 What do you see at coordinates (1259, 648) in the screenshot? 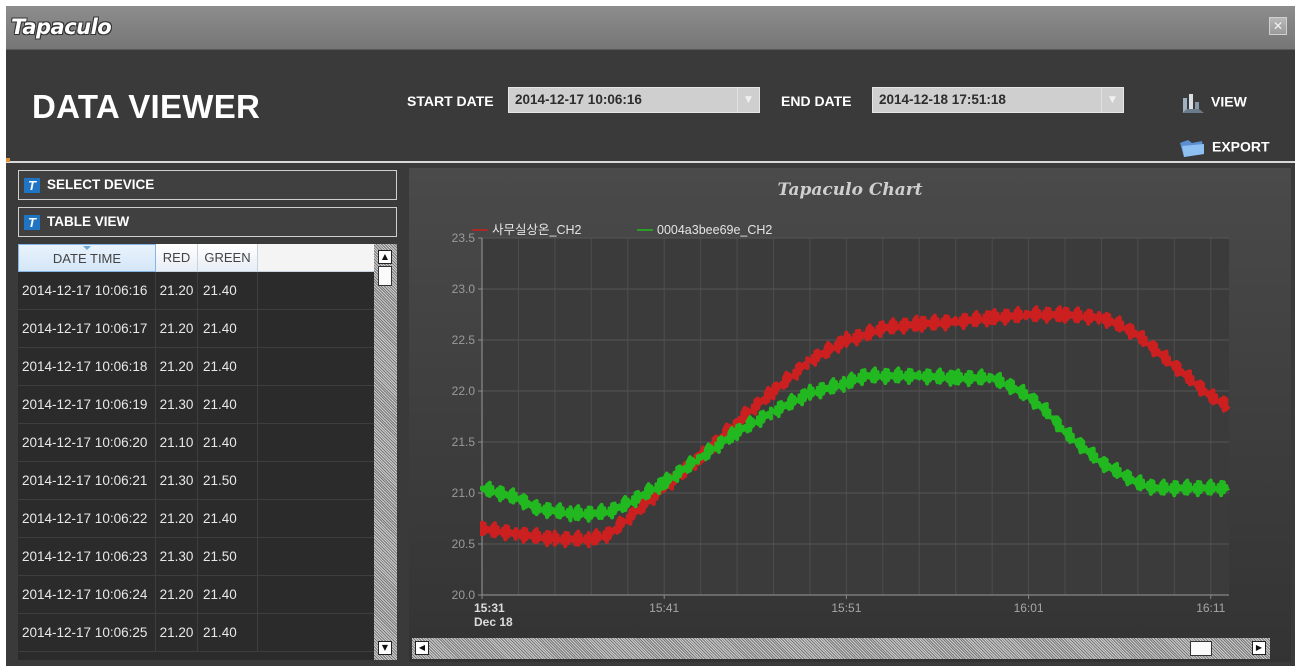
I see `scroll-right-icon: ▶` at bounding box center [1259, 648].